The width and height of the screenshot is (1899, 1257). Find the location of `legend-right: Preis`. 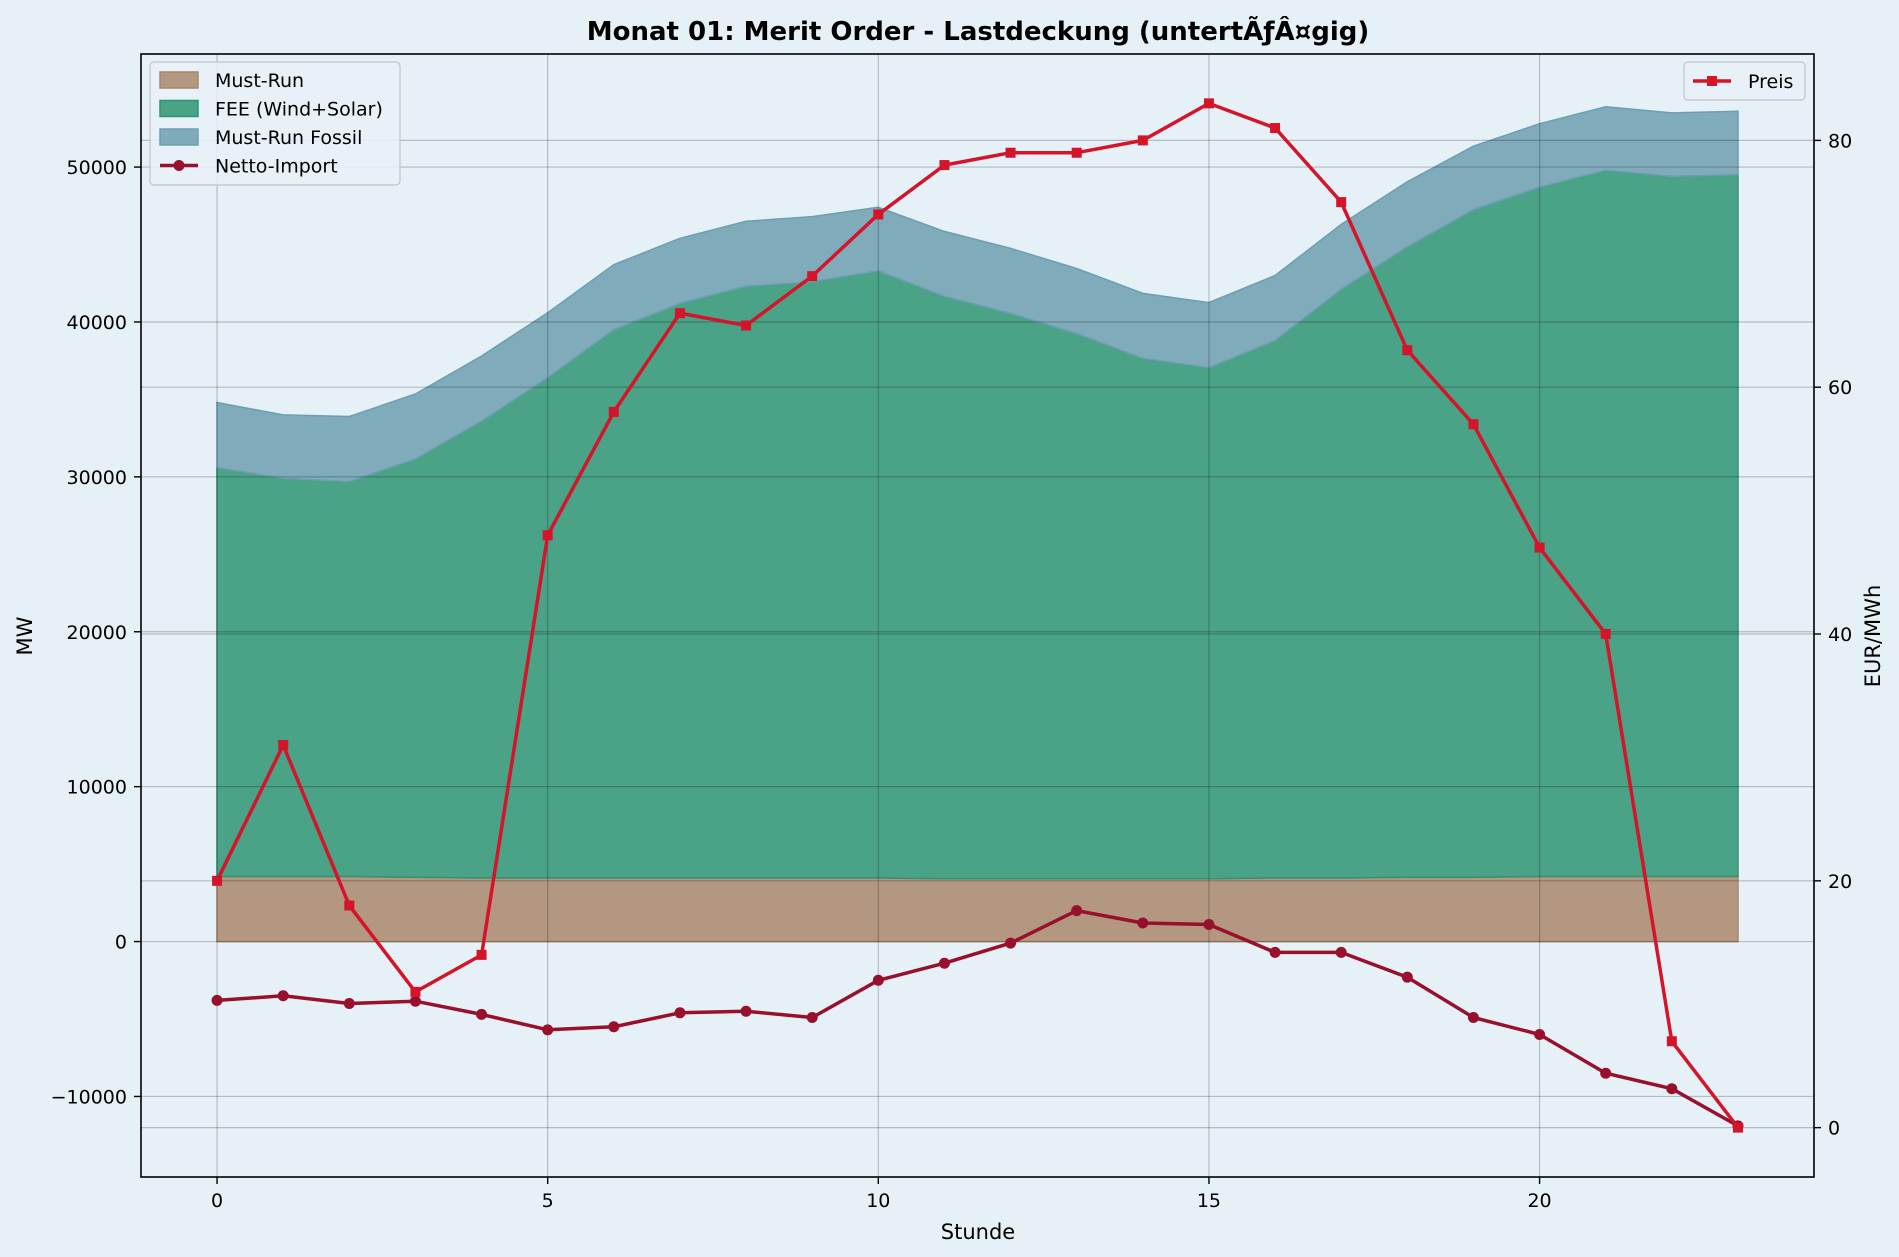

legend-right: Preis is located at coordinates (1744, 81).